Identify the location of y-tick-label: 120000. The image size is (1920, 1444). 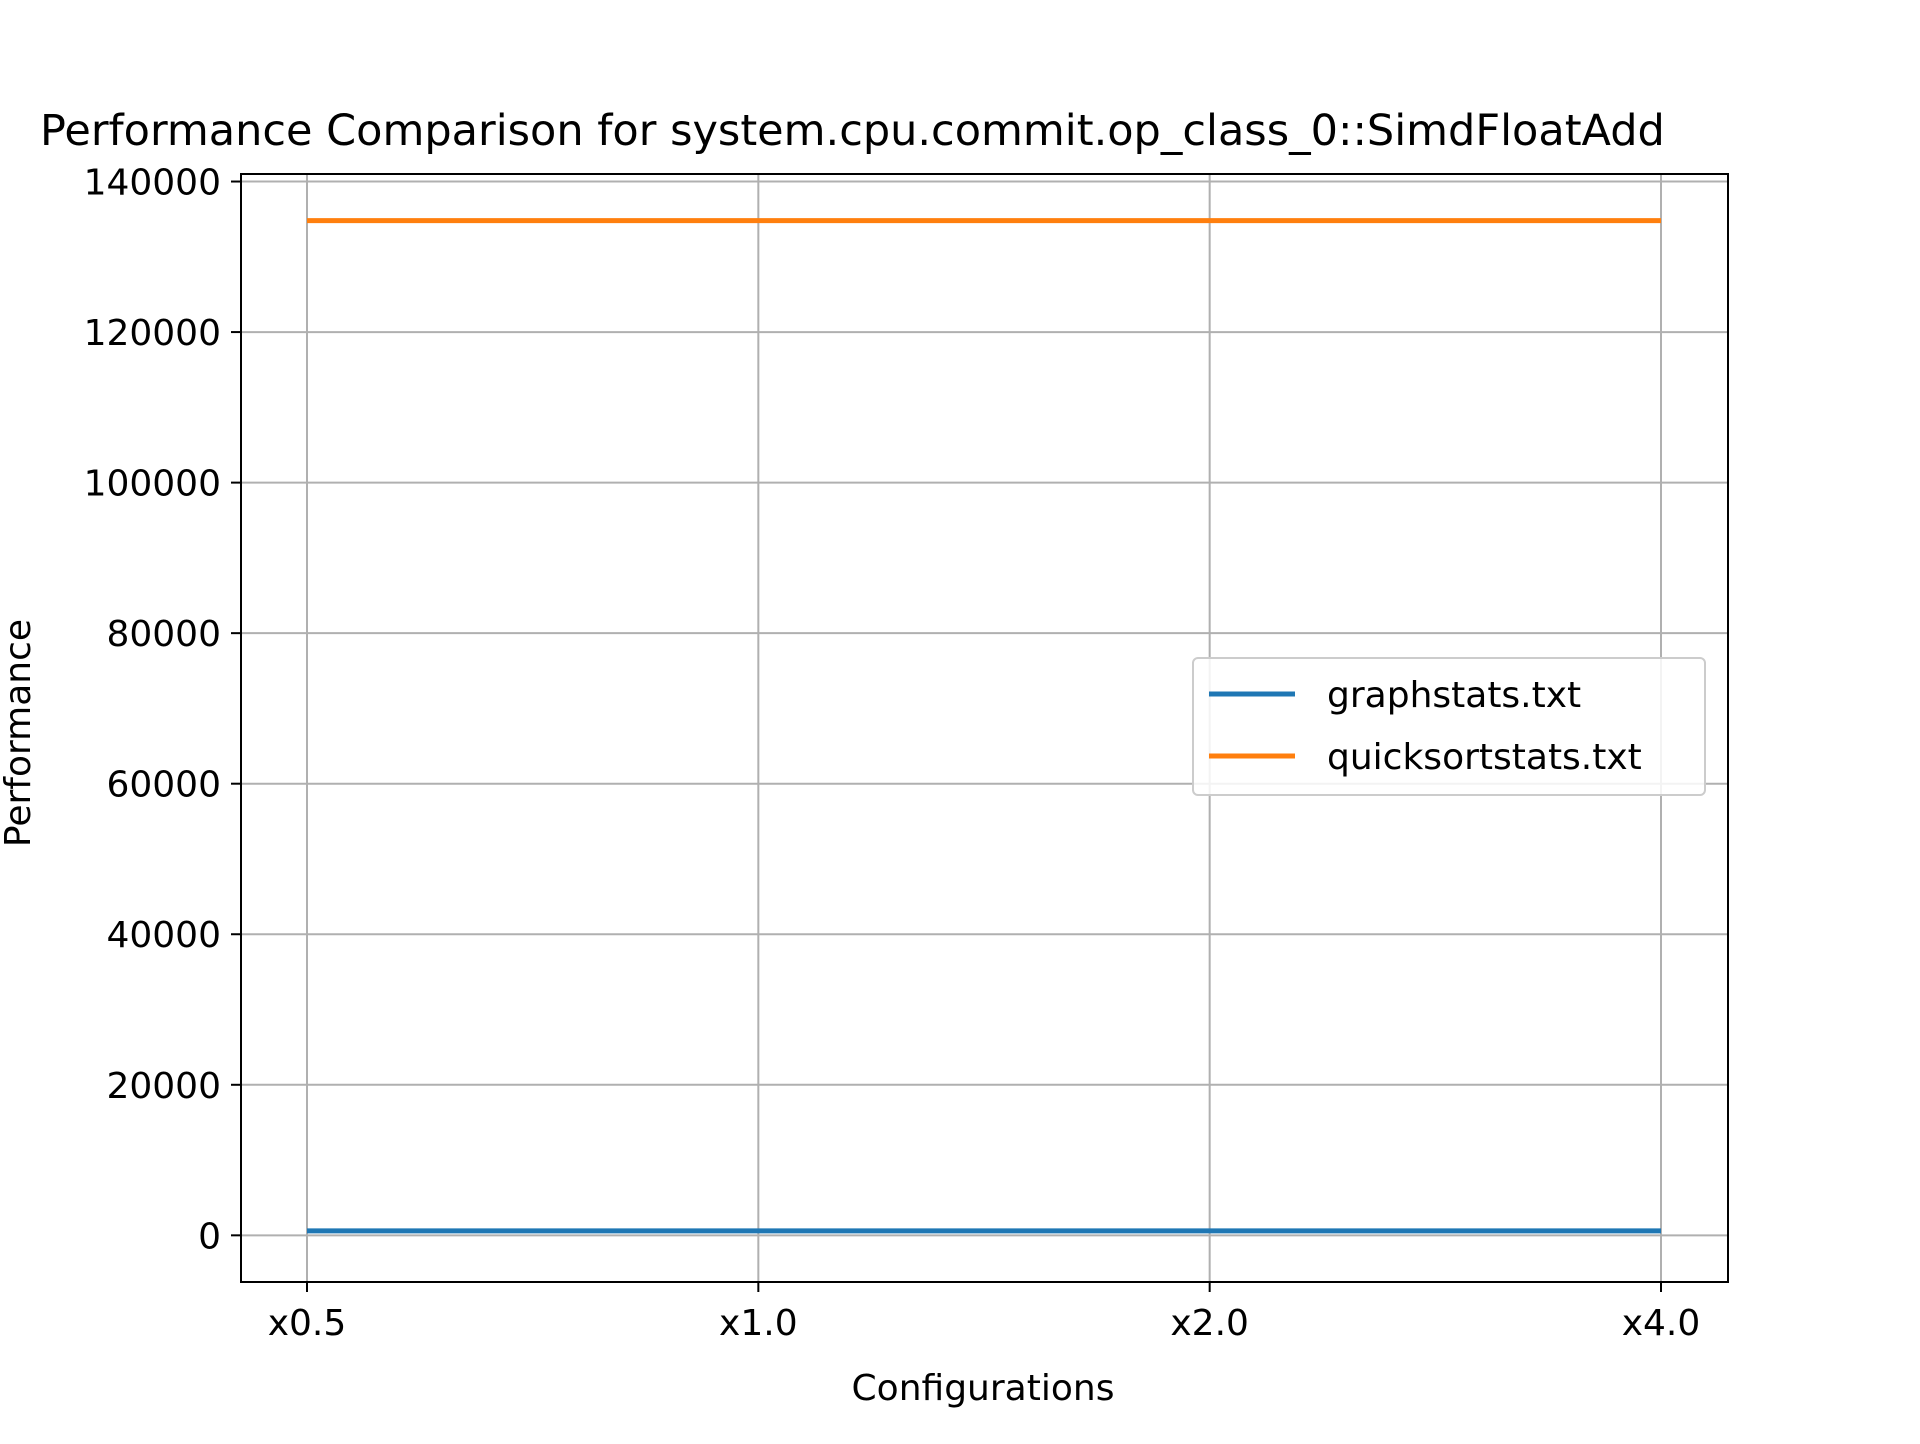
(152, 333).